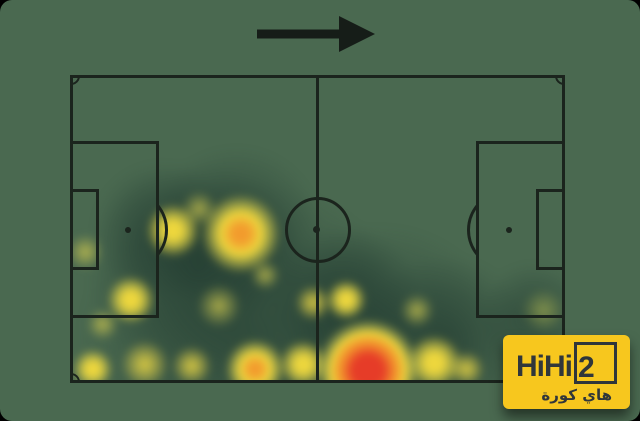 The width and height of the screenshot is (640, 421). What do you see at coordinates (576, 395) in the screenshot?
I see `logo-tagline: هاي كورة` at bounding box center [576, 395].